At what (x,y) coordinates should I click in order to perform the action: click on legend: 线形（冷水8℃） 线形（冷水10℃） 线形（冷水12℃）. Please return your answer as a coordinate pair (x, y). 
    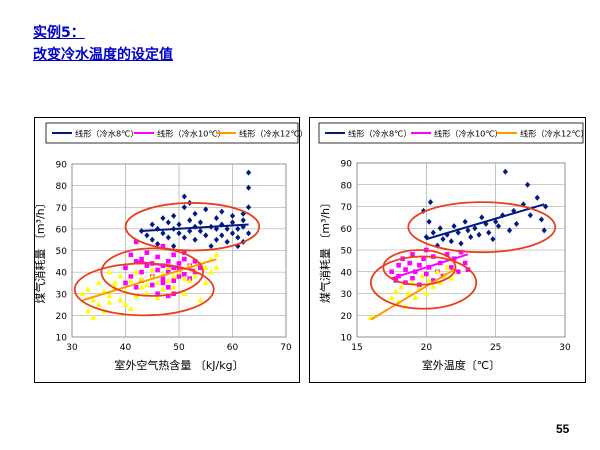
    Looking at the image, I should click on (453, 133).